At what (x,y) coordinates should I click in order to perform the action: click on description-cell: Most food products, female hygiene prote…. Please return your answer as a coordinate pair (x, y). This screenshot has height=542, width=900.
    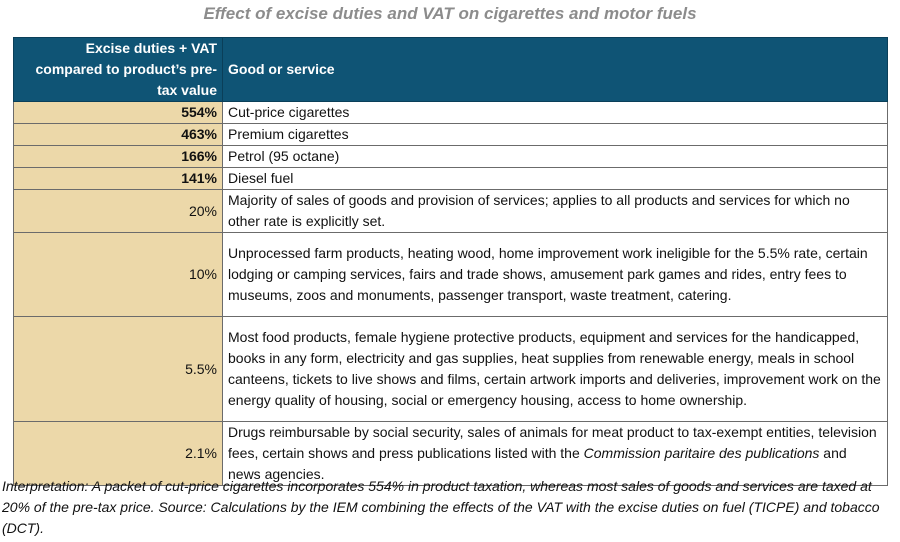
    Looking at the image, I should click on (555, 369).